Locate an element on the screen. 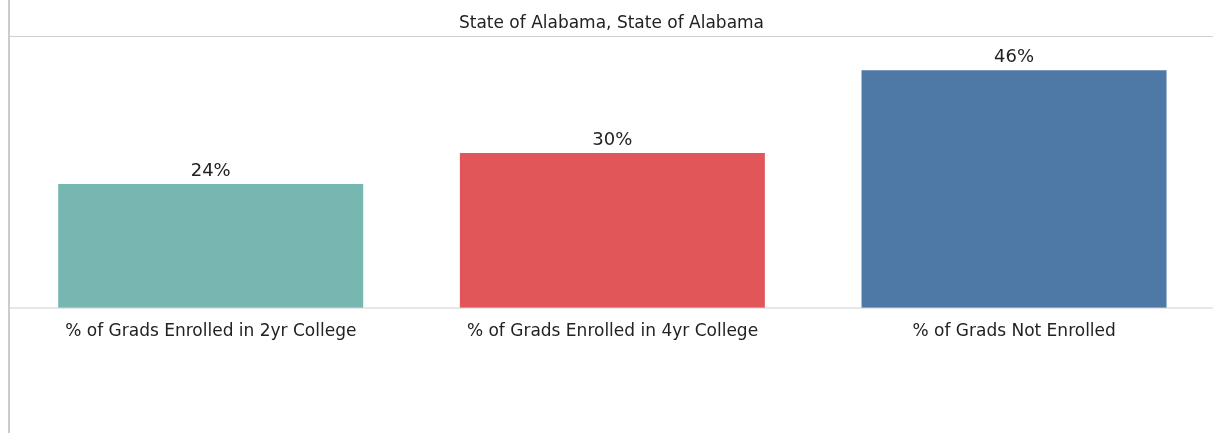 This screenshot has height=433, width=1213. x-tick-label: % of Grads Not Enrolled is located at coordinates (1014, 330).